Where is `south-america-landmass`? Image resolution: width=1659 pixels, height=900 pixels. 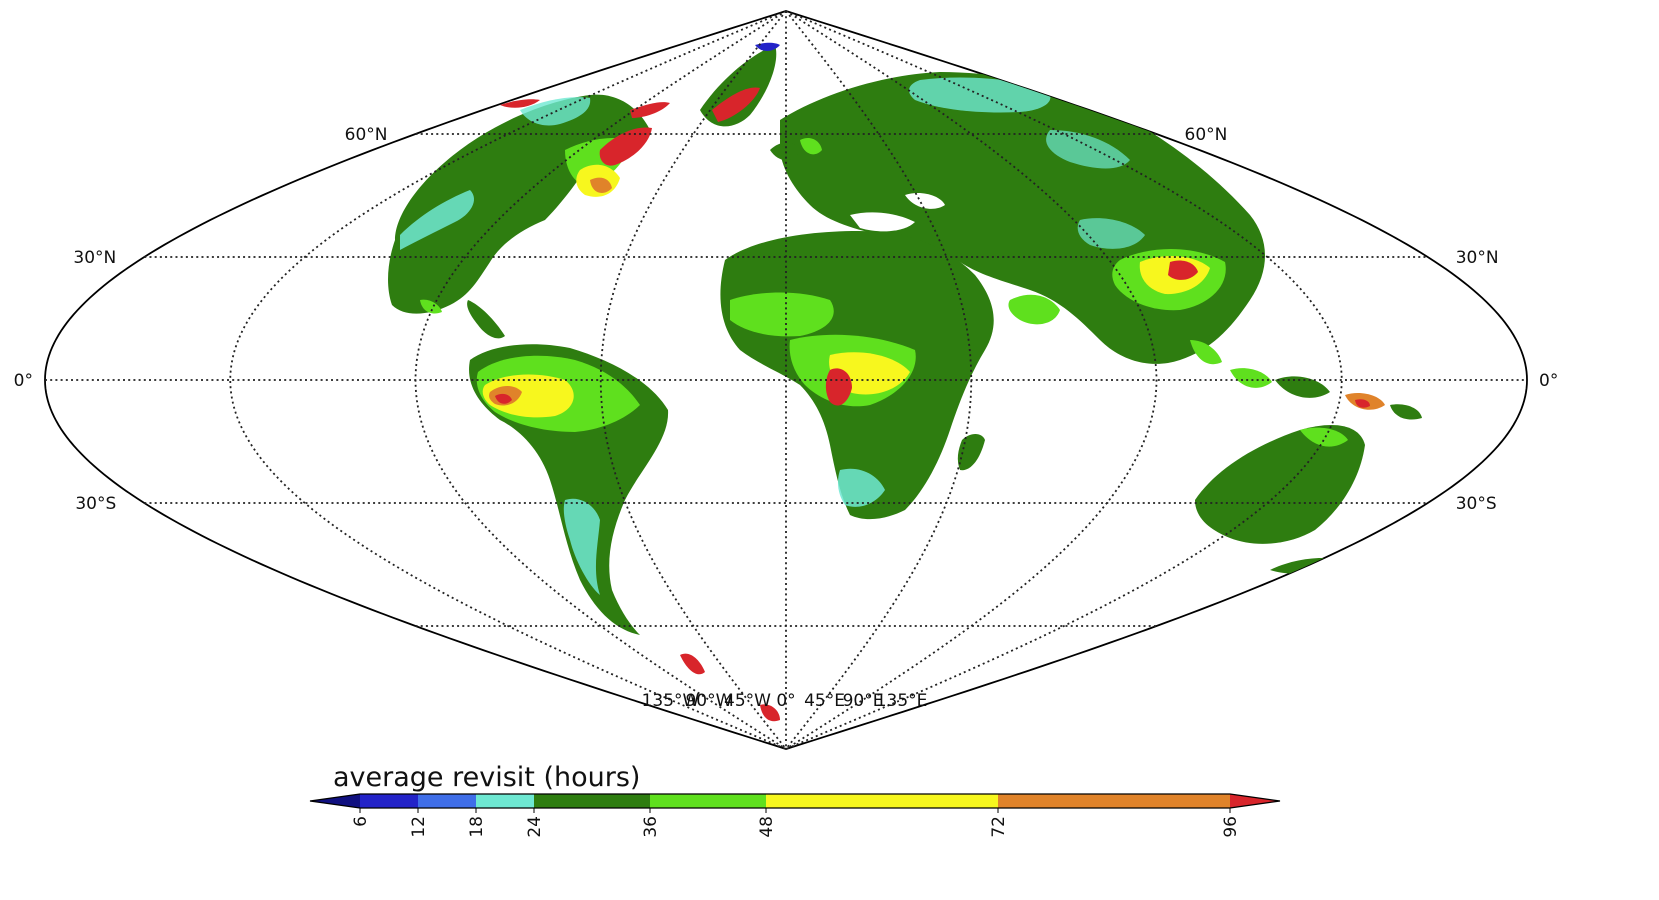
south-america-landmass is located at coordinates (569, 489).